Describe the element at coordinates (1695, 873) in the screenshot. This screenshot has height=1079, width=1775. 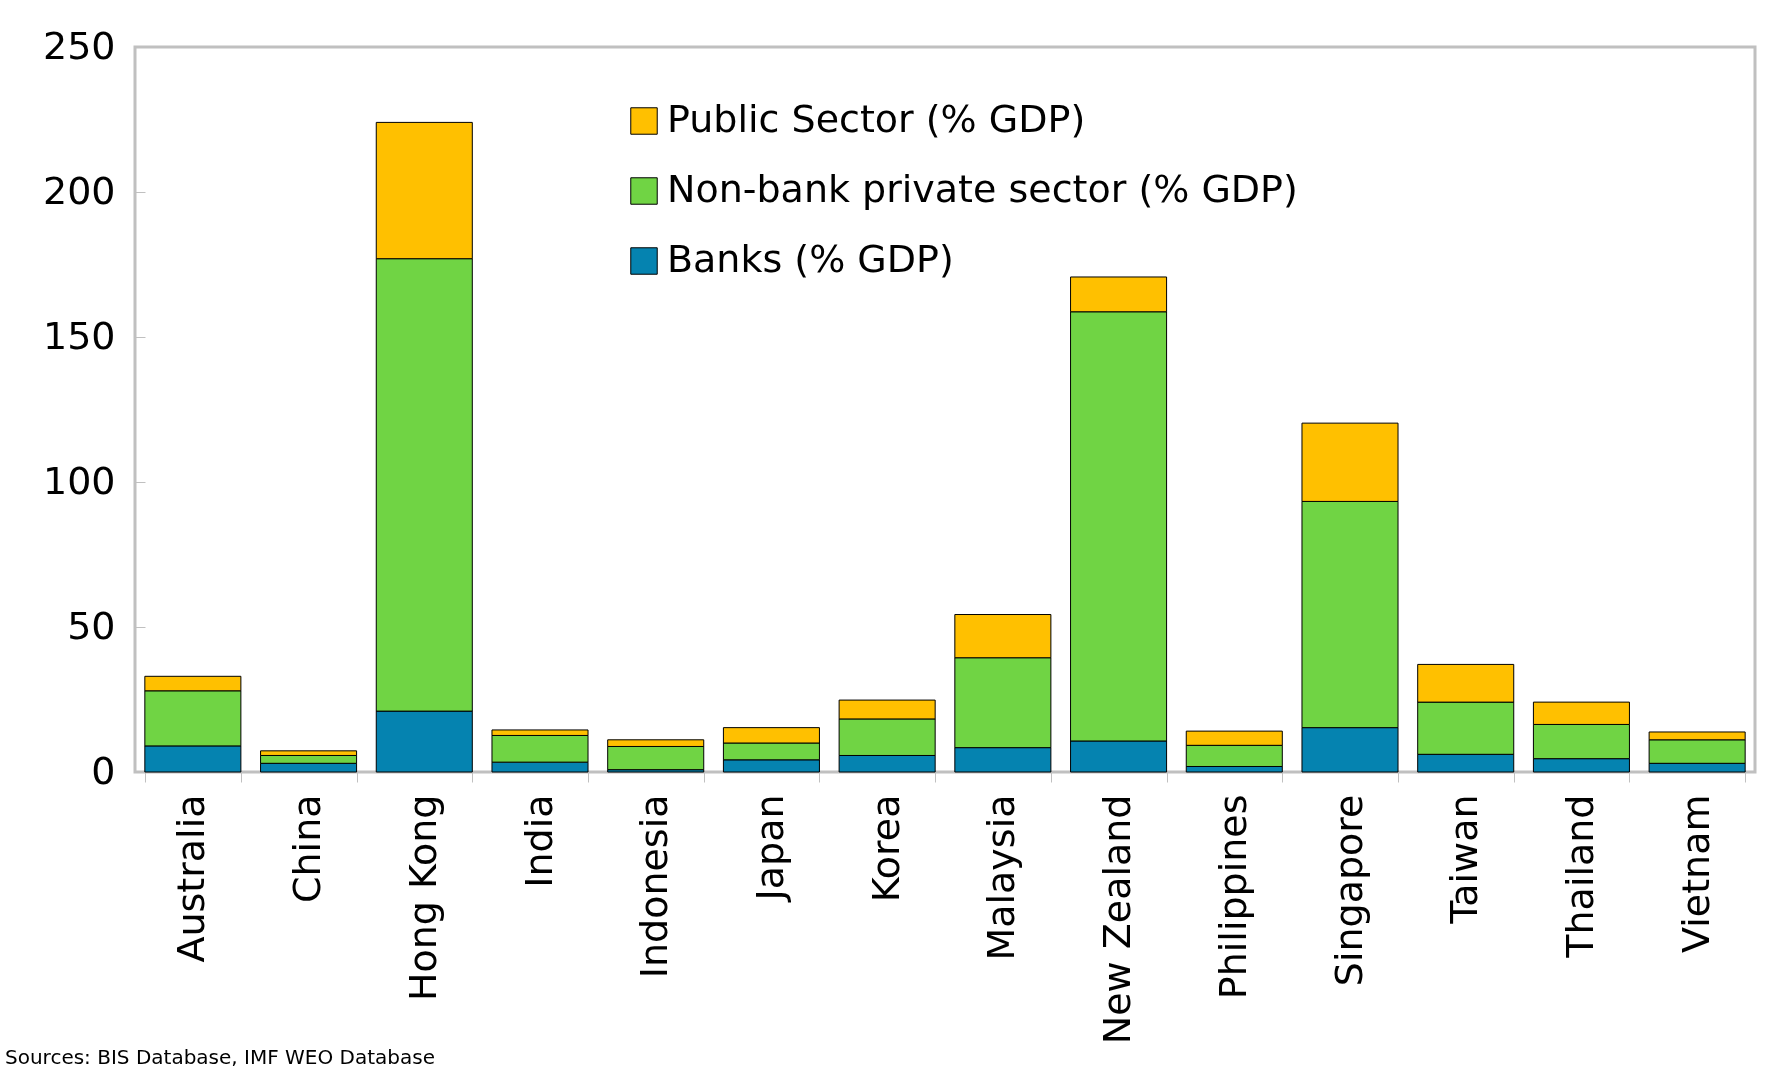
I see `x-tick-label: Vietnam` at that location.